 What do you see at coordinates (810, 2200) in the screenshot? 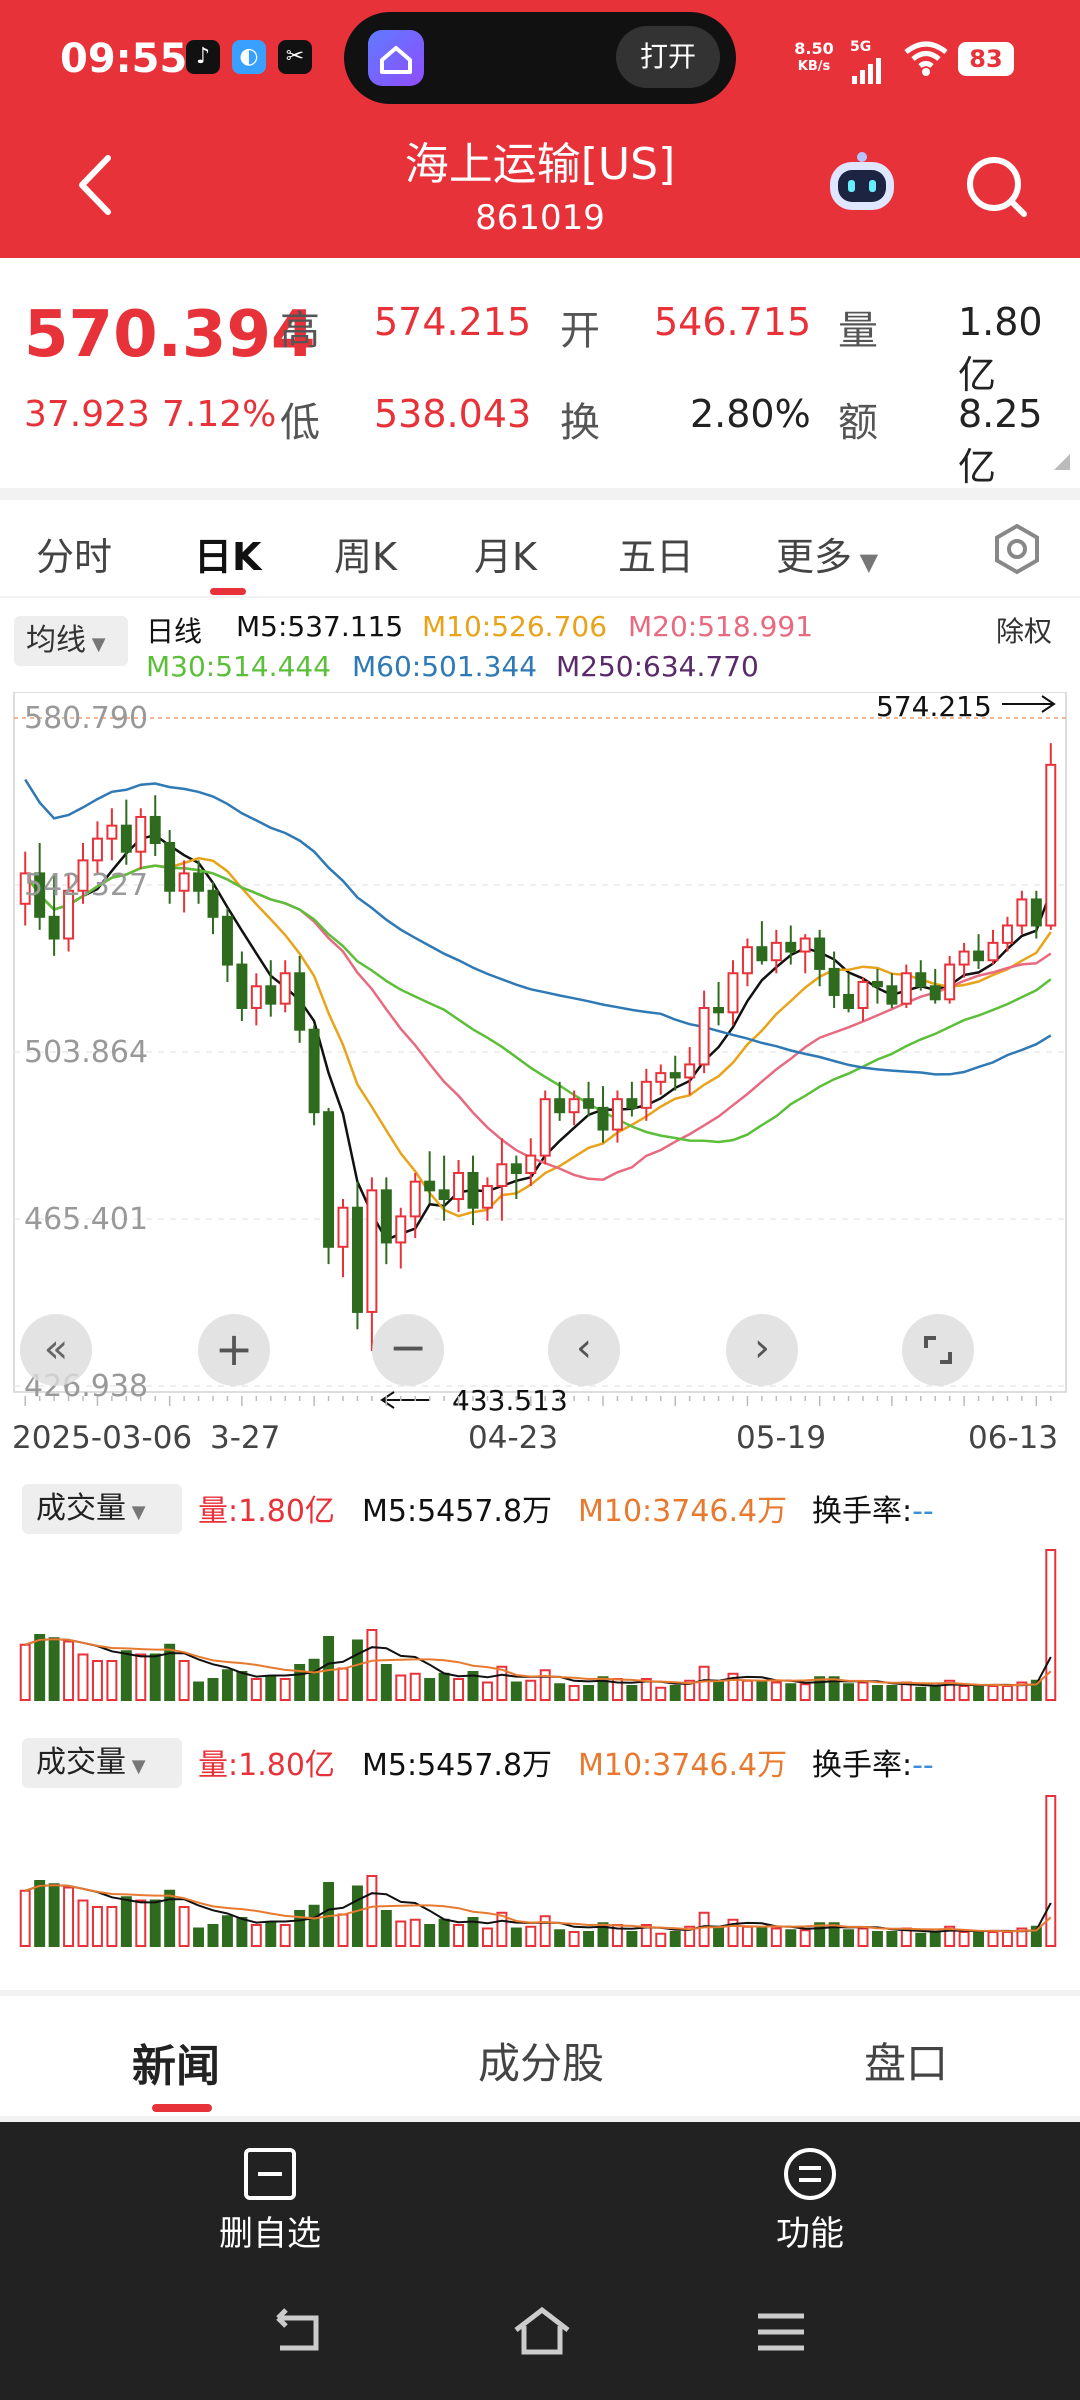
I see `functions-button: 功能` at bounding box center [810, 2200].